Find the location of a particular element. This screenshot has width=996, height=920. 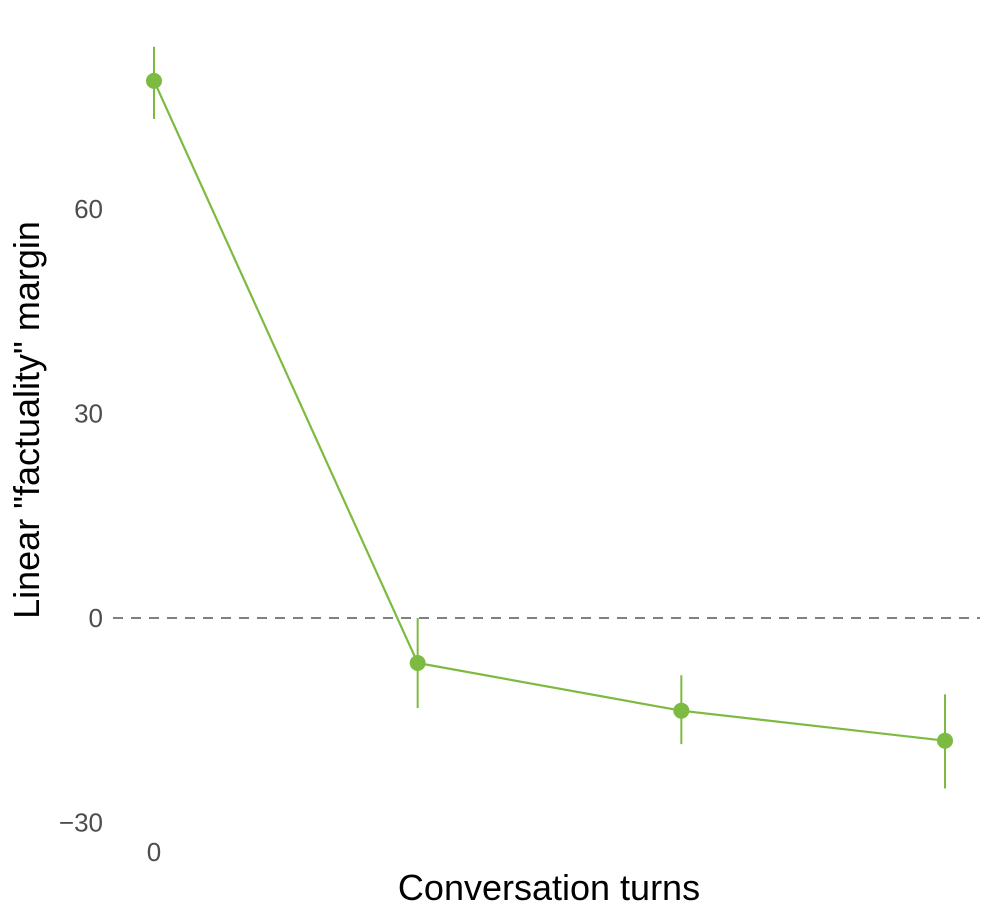

y-axis-title: Linear "factuality" margin is located at coordinates (26, 420).